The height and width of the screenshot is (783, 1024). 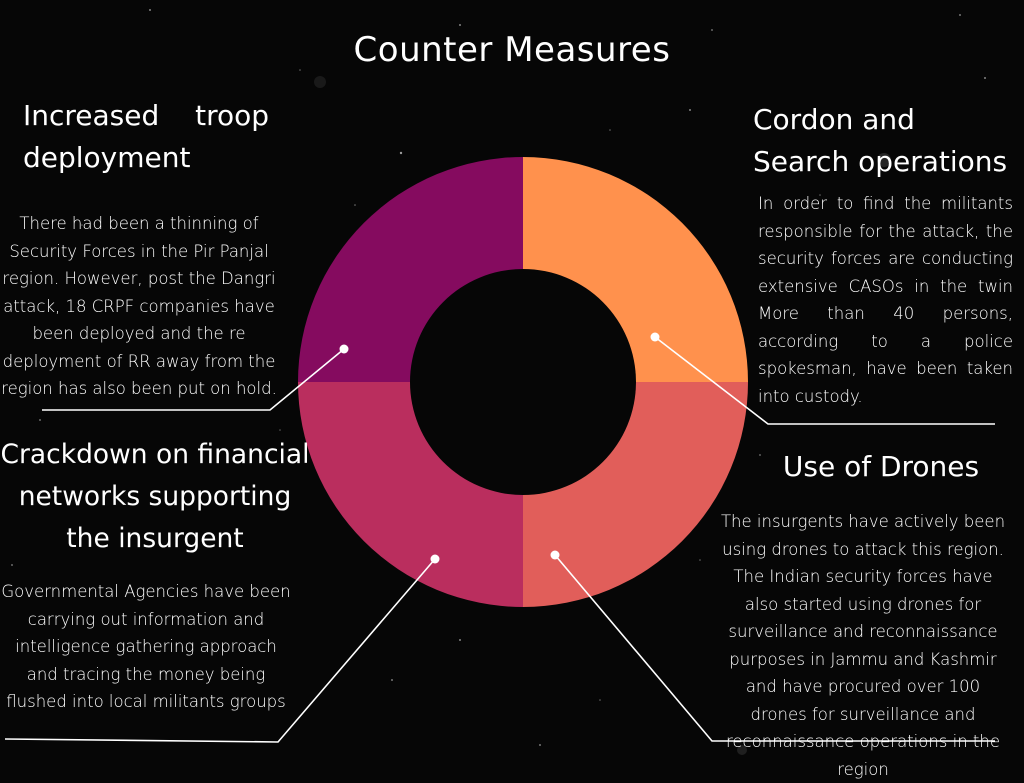 What do you see at coordinates (512, 50) in the screenshot?
I see `page-title: Counter Measures` at bounding box center [512, 50].